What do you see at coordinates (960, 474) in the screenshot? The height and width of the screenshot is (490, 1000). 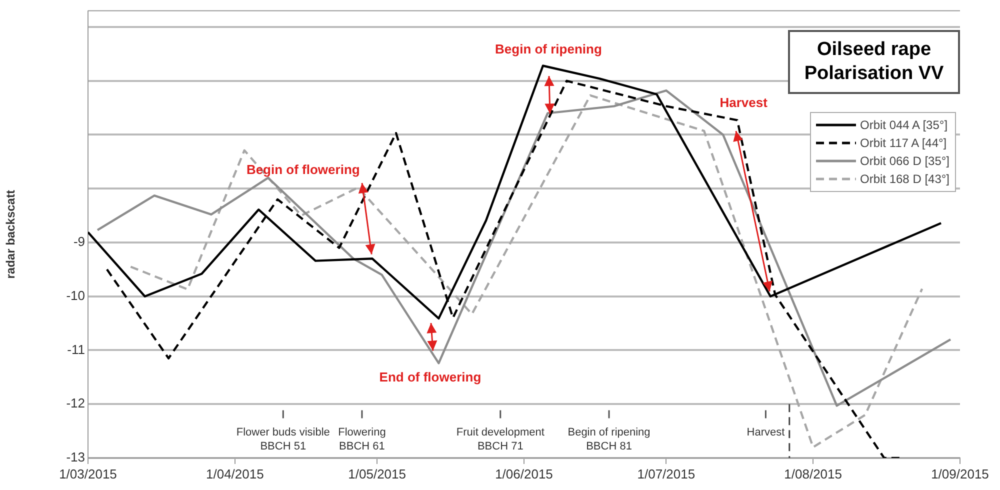 I see `x-tick-label: 1/09/2015` at bounding box center [960, 474].